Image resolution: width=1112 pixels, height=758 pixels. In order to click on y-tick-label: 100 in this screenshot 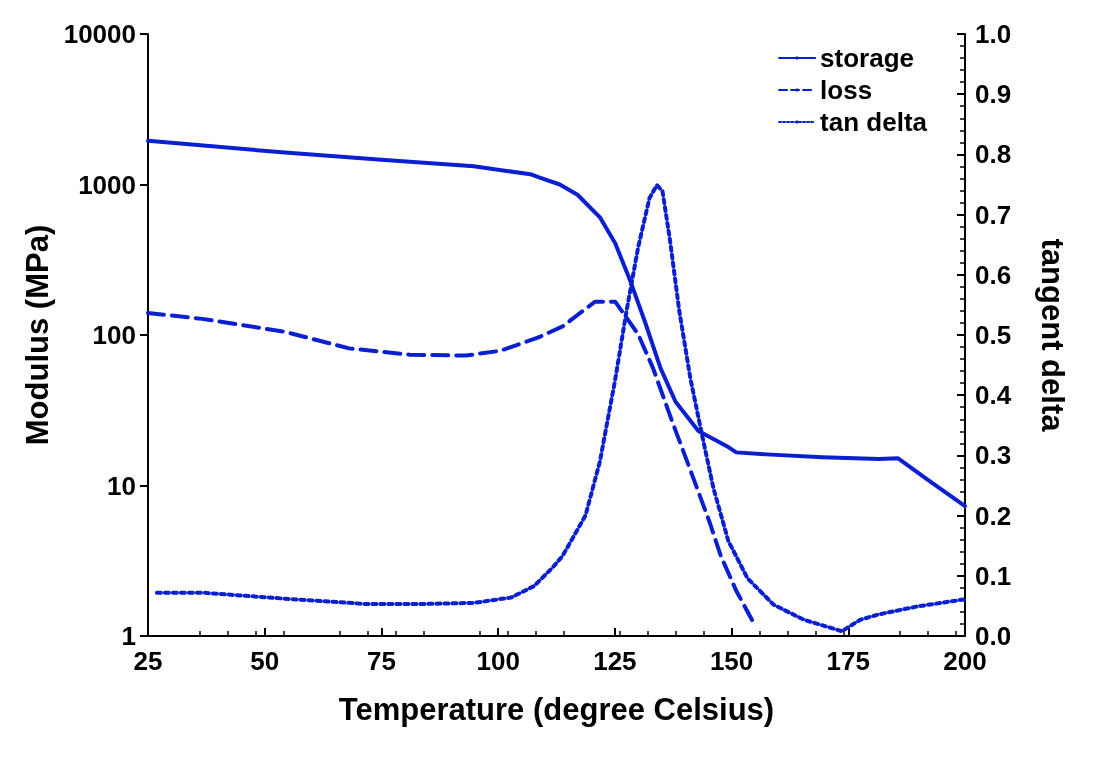, I will do `click(114, 335)`.